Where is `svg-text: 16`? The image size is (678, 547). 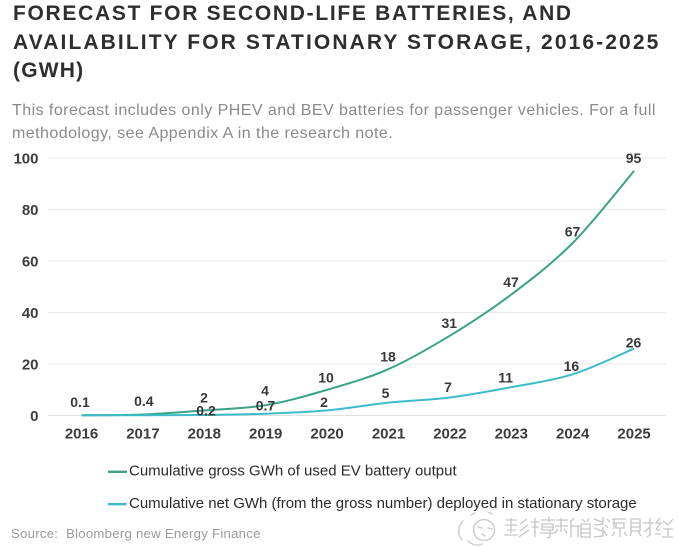 svg-text: 16 is located at coordinates (572, 366).